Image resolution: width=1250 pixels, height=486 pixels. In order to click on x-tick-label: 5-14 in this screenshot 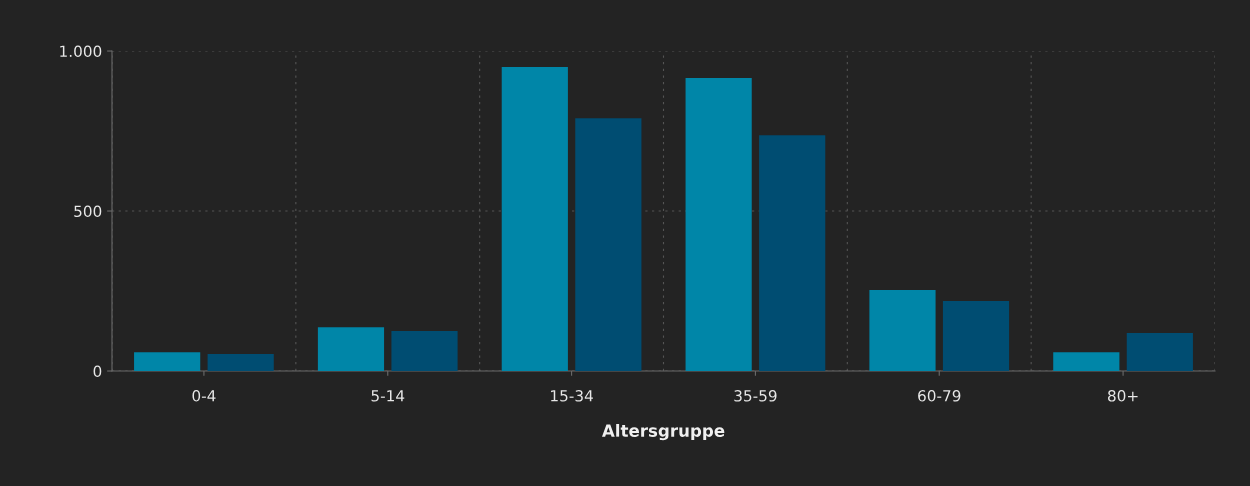, I will do `click(388, 396)`.